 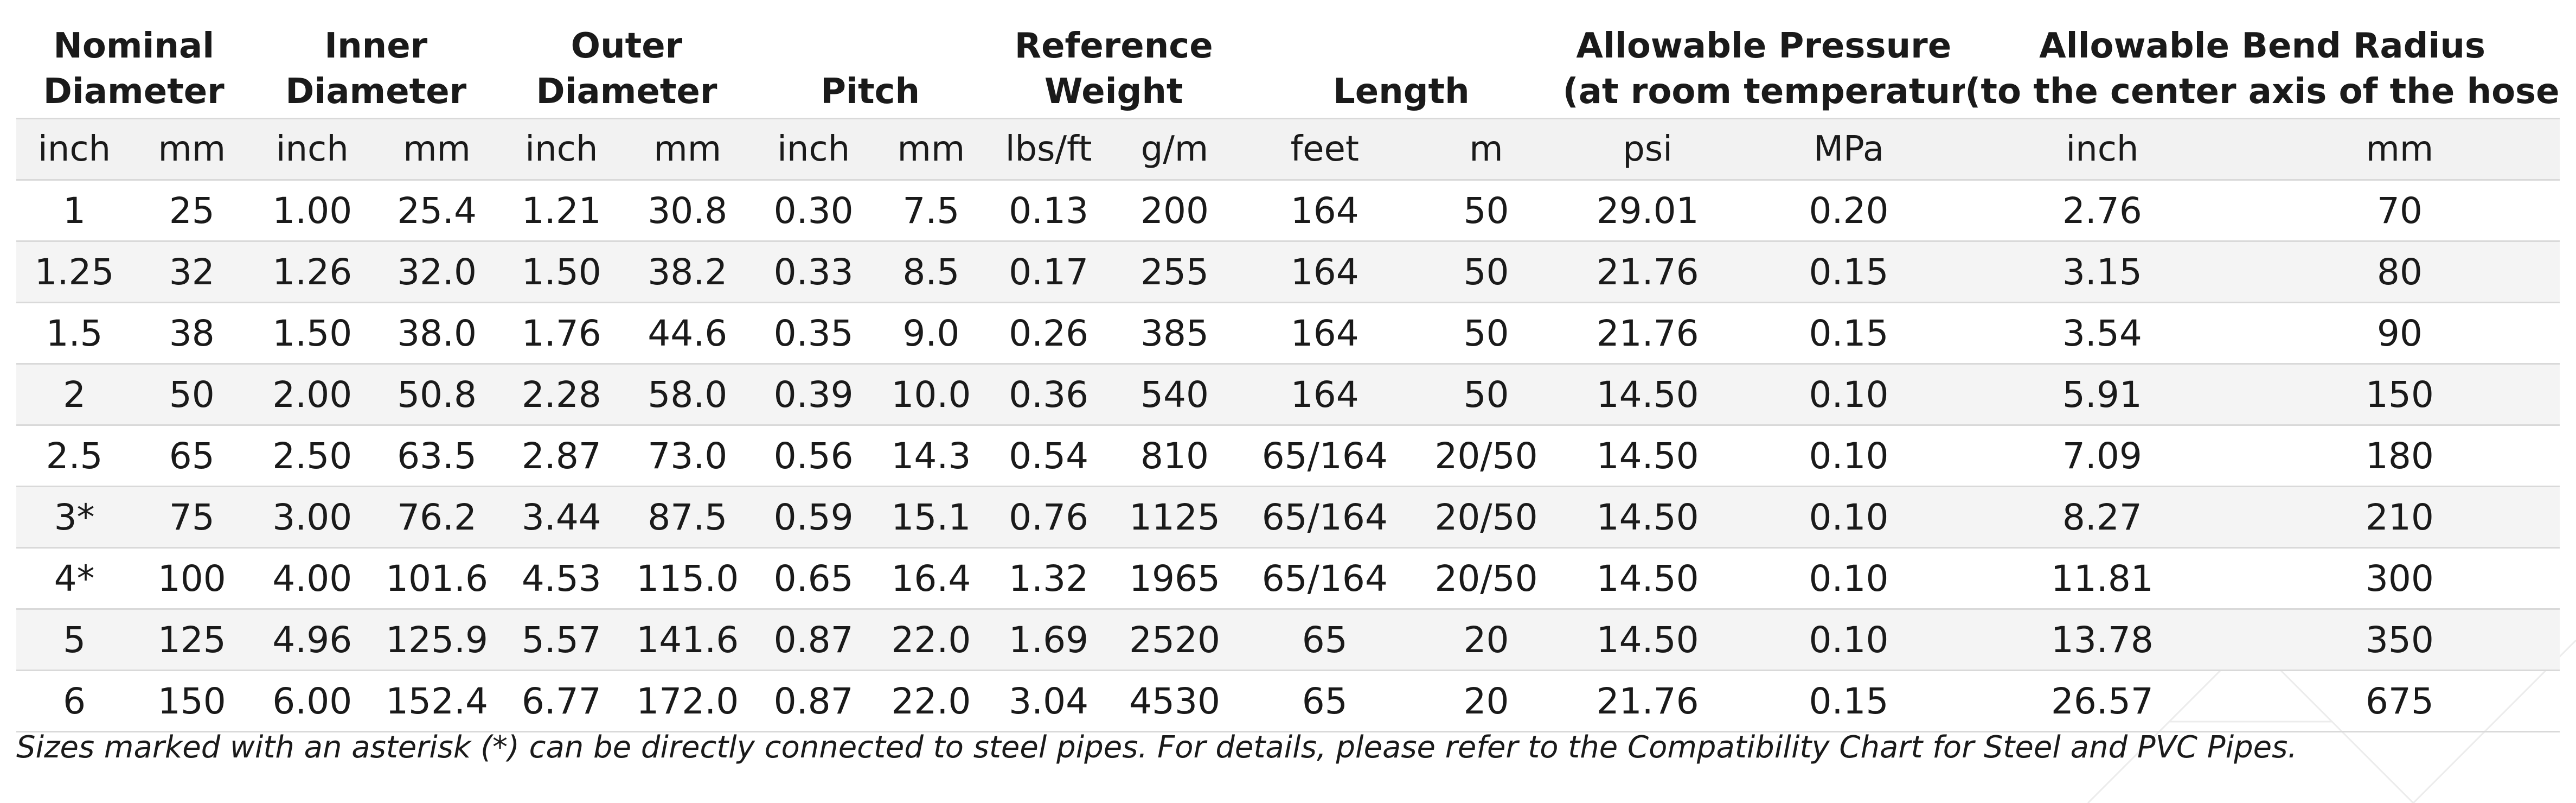 What do you see at coordinates (134, 46) in the screenshot?
I see `group-header-line1: Nominal` at bounding box center [134, 46].